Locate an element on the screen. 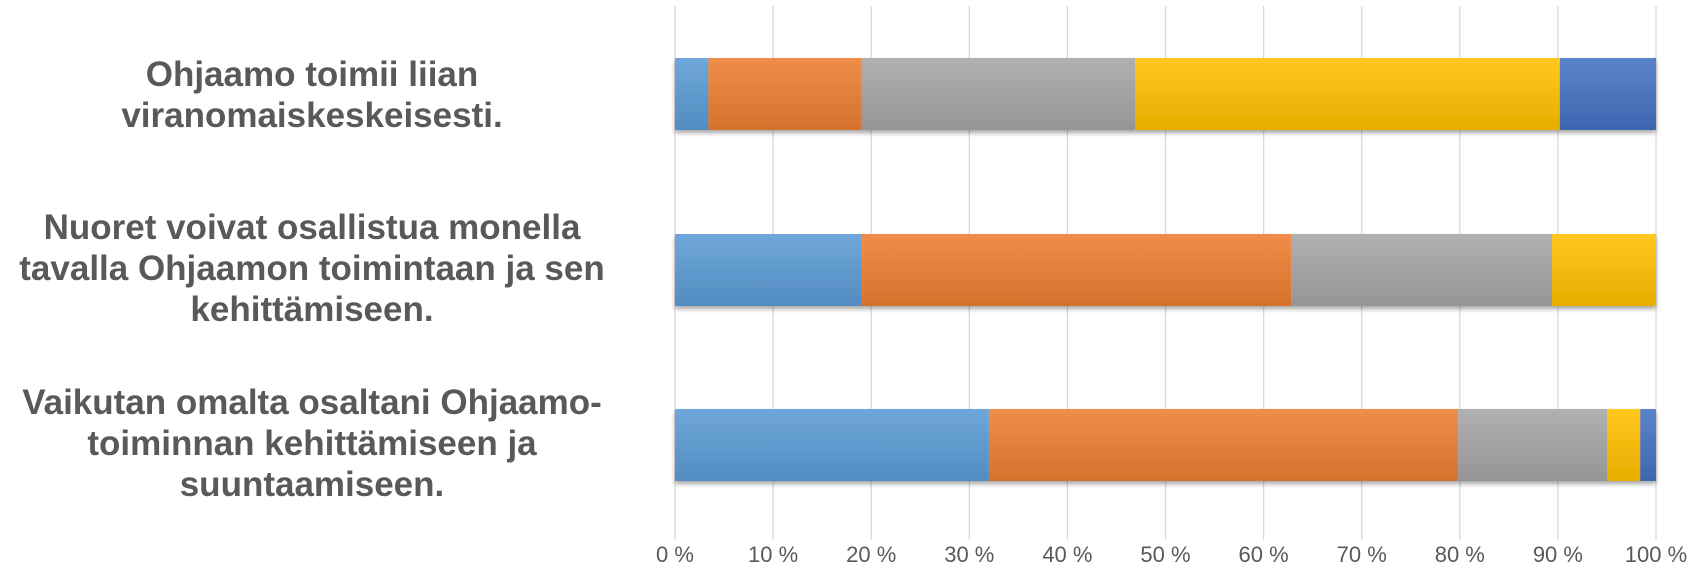 This screenshot has height=570, width=1697. category-label-line: suuntaamiseen. is located at coordinates (312, 484).